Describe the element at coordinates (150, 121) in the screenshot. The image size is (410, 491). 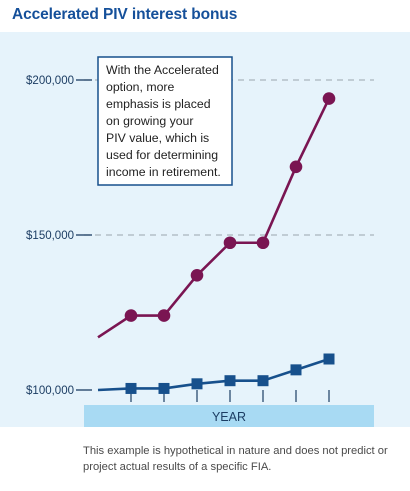
I see `callout-line: on growing your` at that location.